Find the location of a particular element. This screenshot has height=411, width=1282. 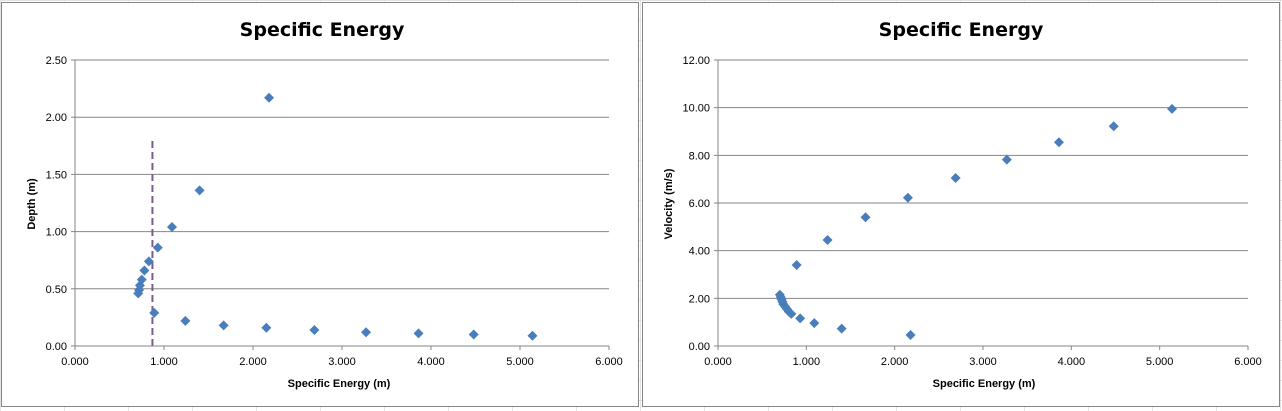

y-tick-label: 12.00 is located at coordinates (696, 61).